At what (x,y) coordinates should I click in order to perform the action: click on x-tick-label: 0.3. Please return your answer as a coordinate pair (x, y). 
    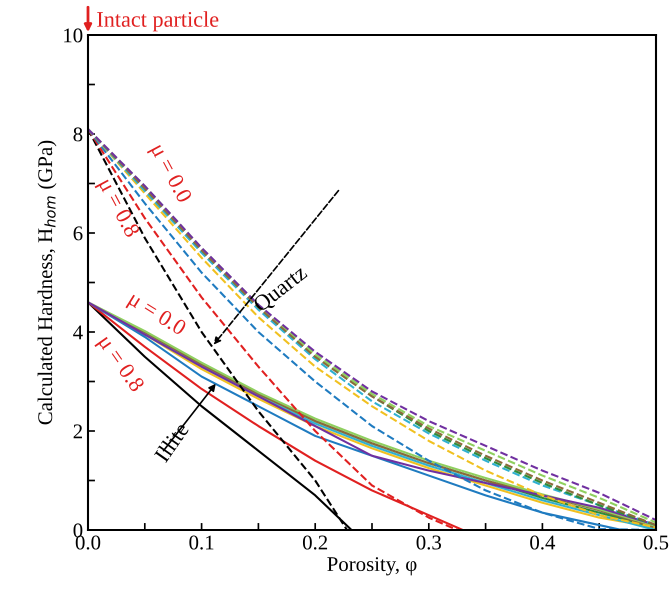
    Looking at the image, I should click on (429, 542).